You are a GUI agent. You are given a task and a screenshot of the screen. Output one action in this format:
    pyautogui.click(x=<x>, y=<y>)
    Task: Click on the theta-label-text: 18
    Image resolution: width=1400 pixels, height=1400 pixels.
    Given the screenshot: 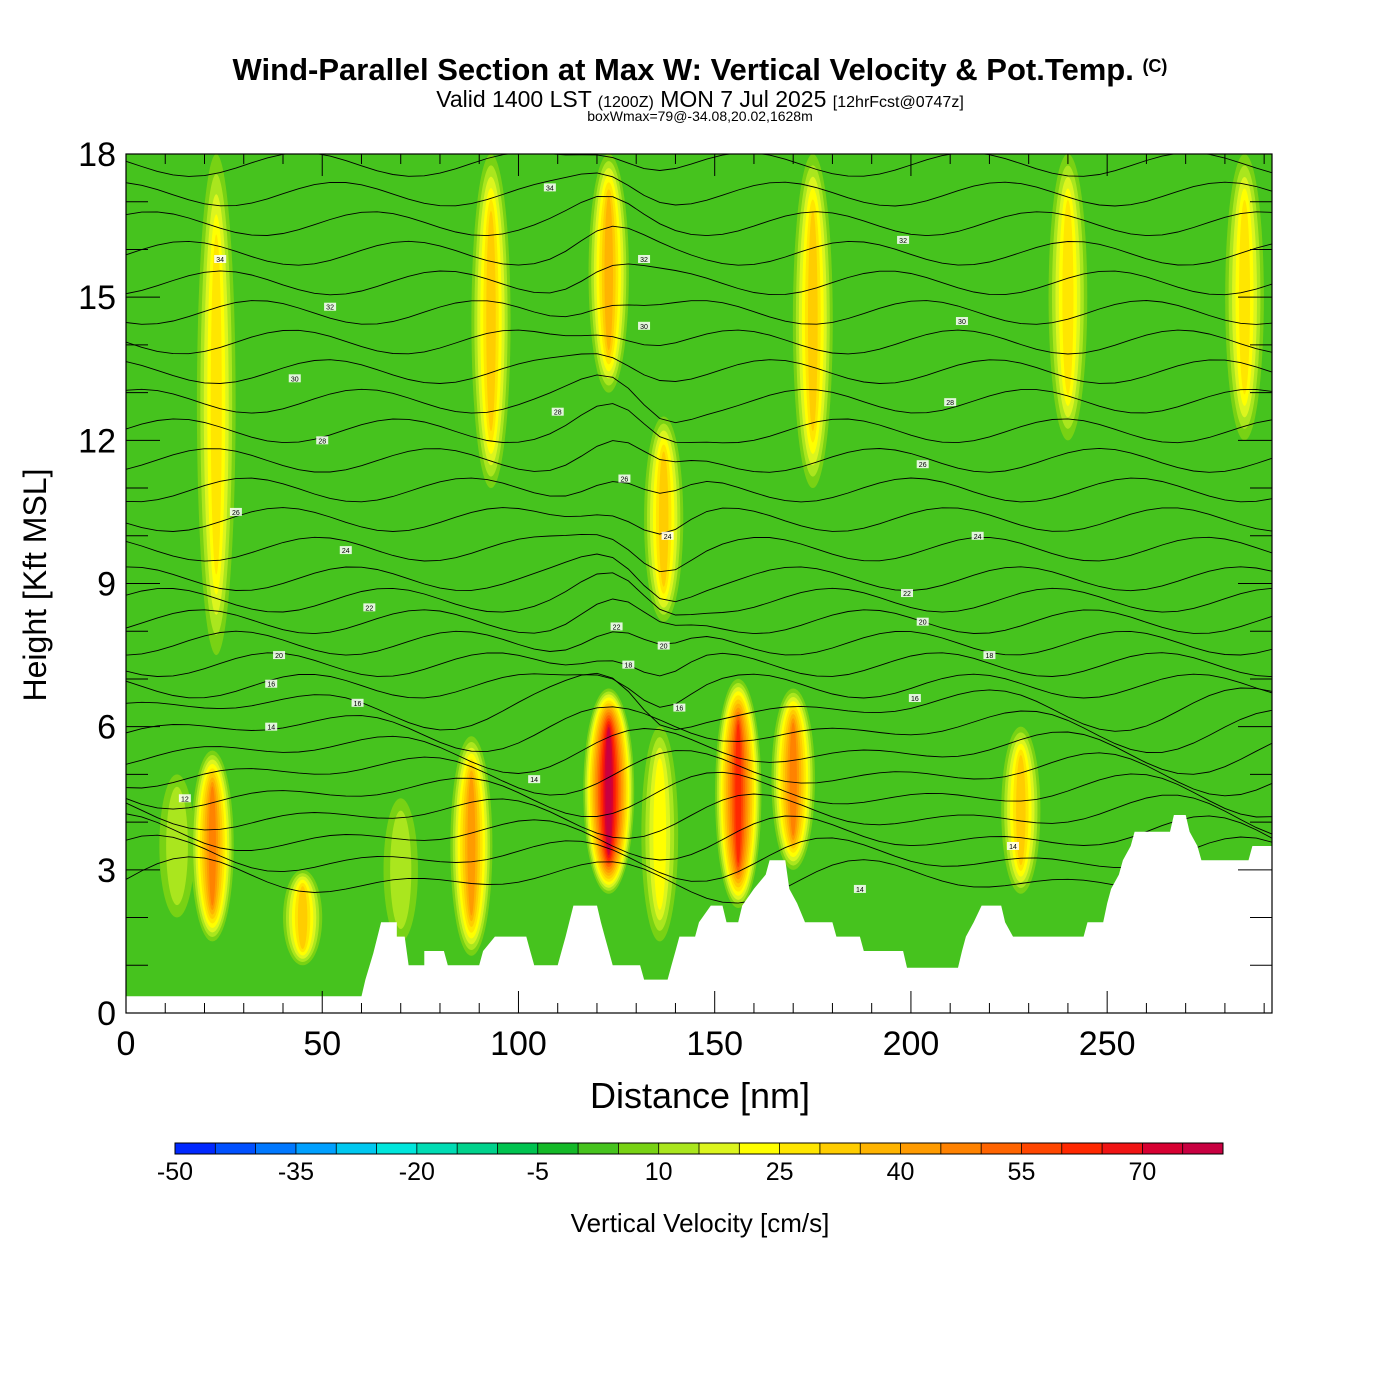 What is the action you would take?
    pyautogui.click(x=990, y=656)
    